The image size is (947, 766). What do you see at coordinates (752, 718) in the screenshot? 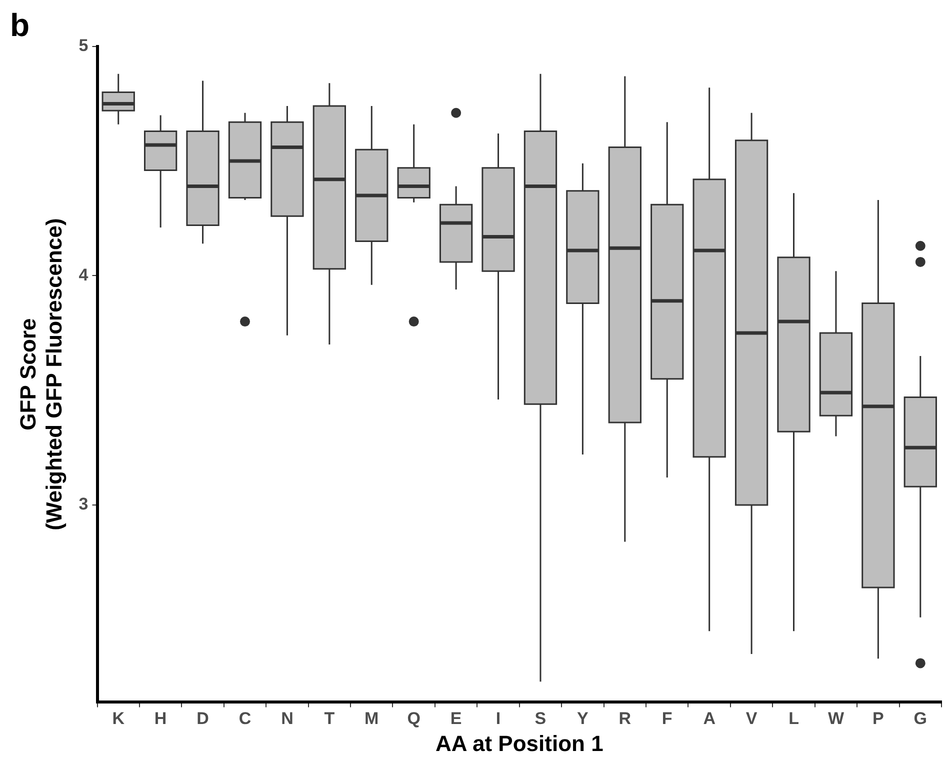
I see `x-tick-label: V` at bounding box center [752, 718].